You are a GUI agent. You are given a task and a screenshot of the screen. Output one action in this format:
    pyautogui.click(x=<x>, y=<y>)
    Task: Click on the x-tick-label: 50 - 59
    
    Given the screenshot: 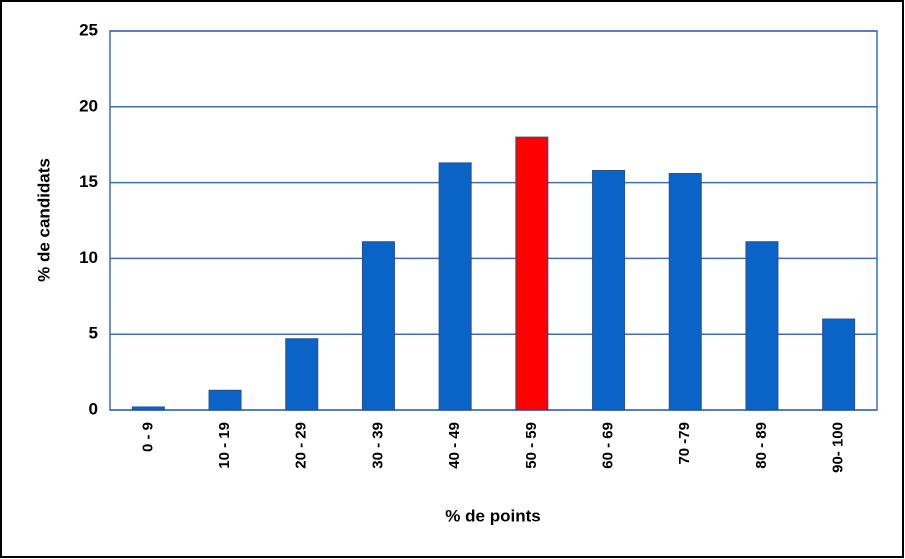 What is the action you would take?
    pyautogui.click(x=531, y=445)
    